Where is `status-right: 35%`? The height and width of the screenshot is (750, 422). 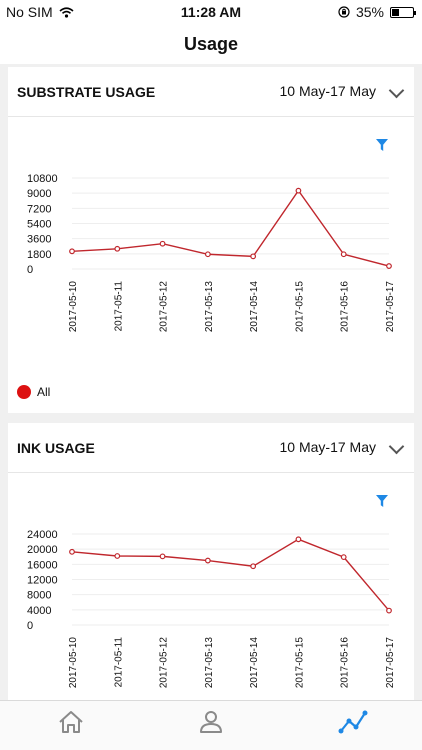
status-right: 35% is located at coordinates (377, 12).